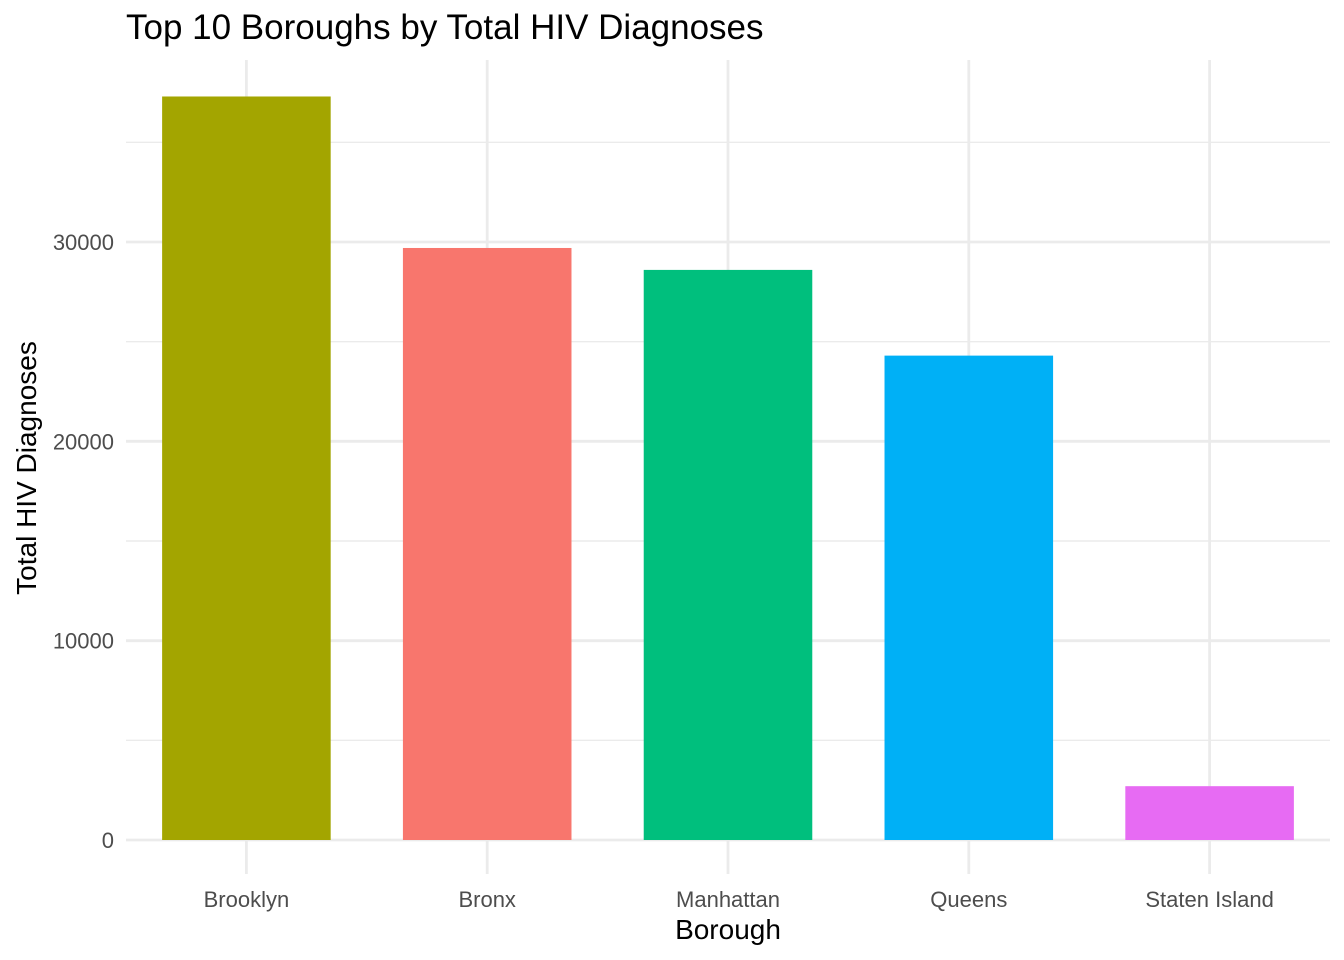 Image resolution: width=1344 pixels, height=960 pixels. Describe the element at coordinates (247, 899) in the screenshot. I see `x-tick-label: Brooklyn` at that location.